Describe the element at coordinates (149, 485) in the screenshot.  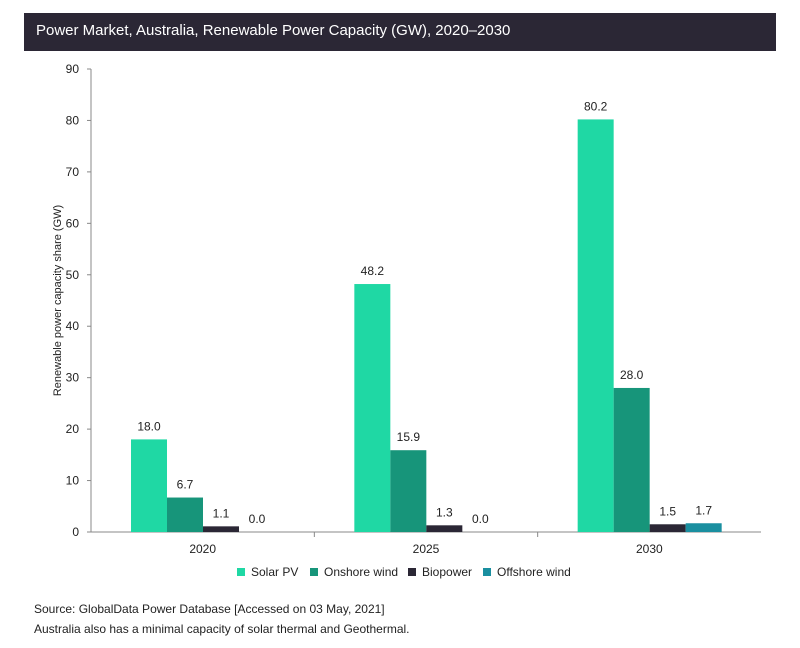
I see `bar-solar-pv-2020` at that location.